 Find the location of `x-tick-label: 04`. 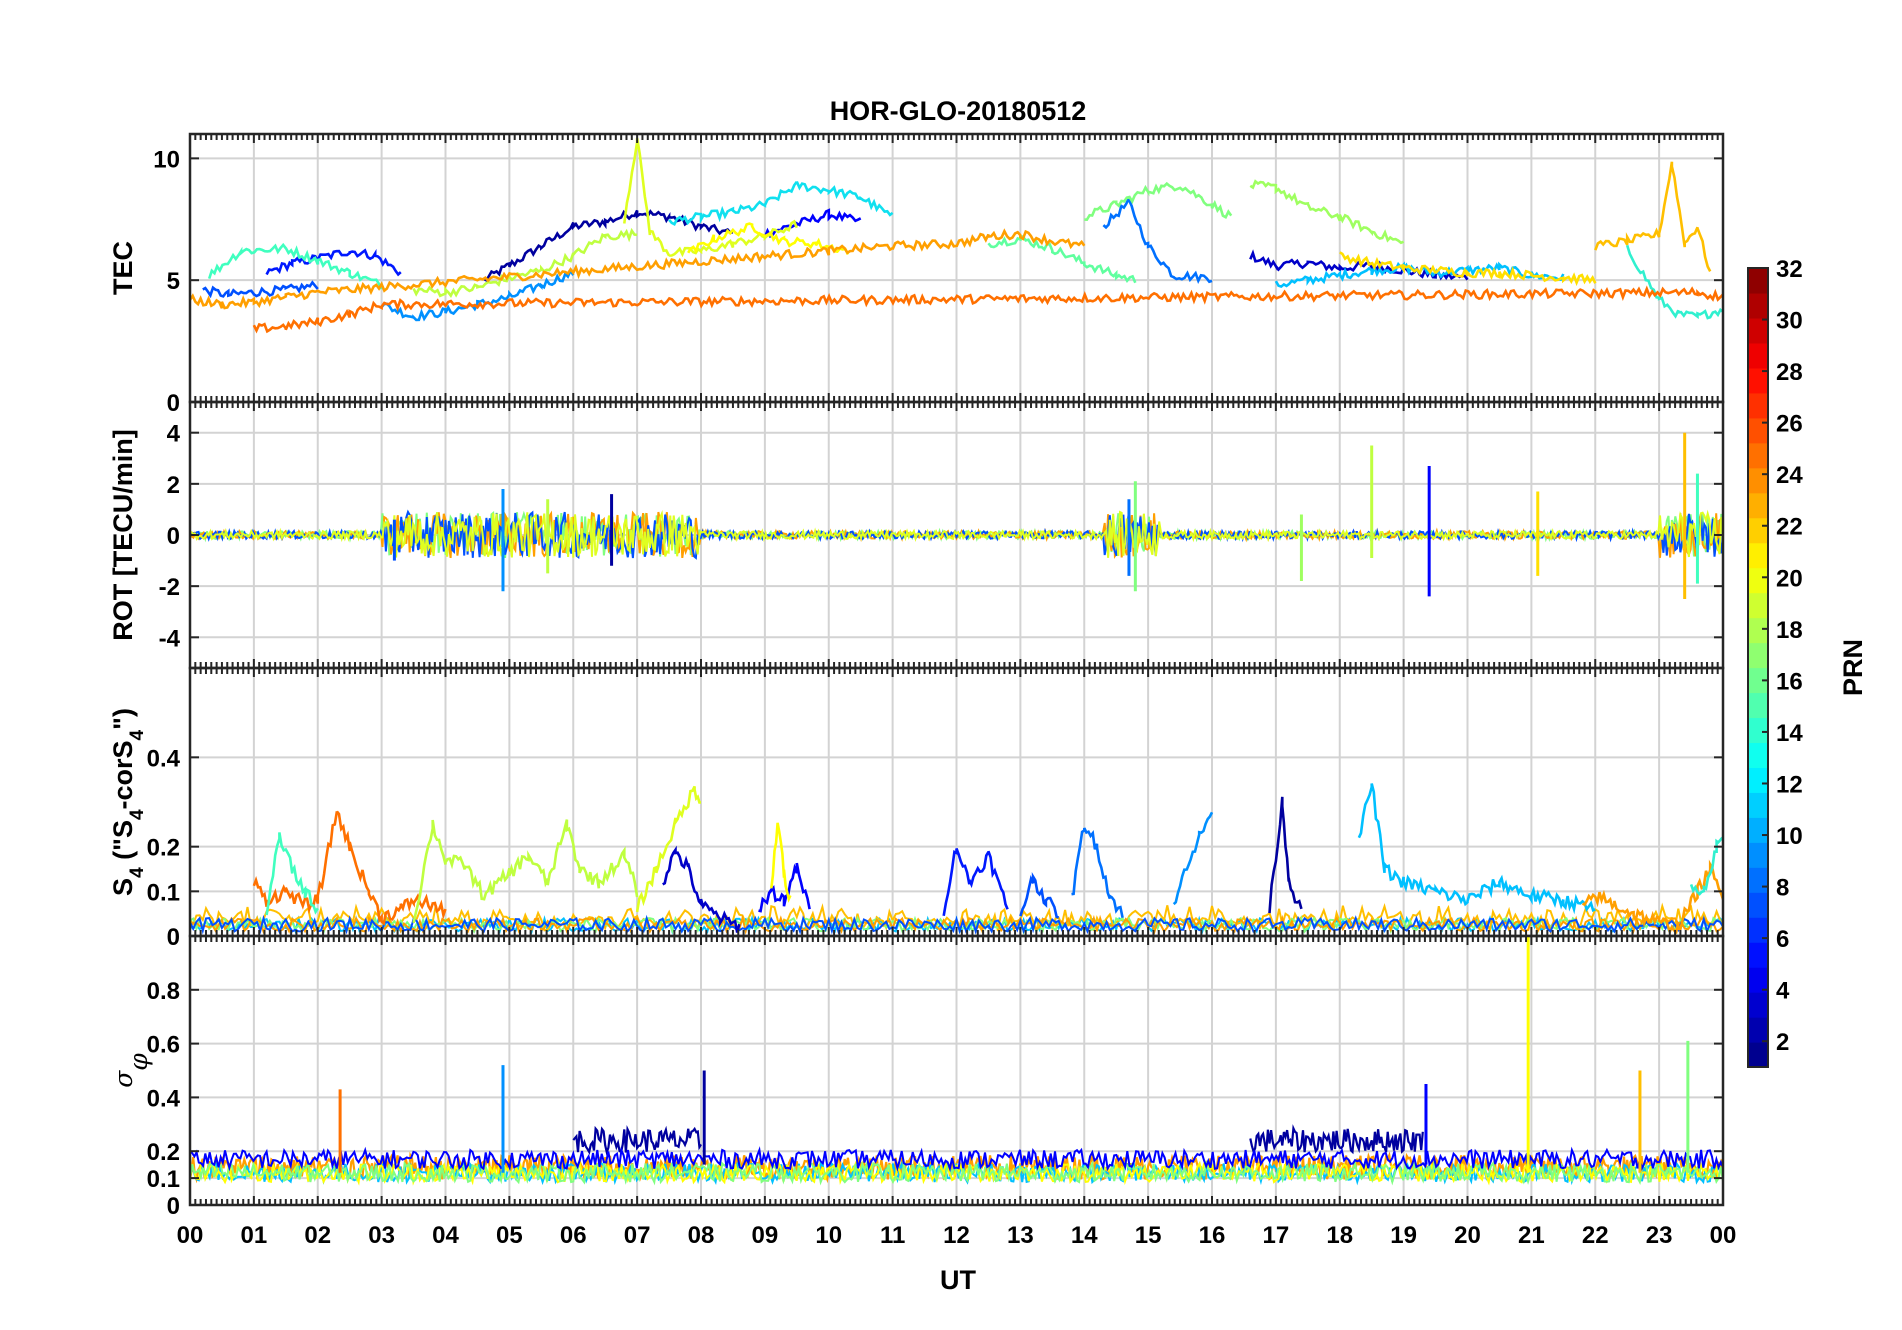

x-tick-label: 04 is located at coordinates (445, 1235).